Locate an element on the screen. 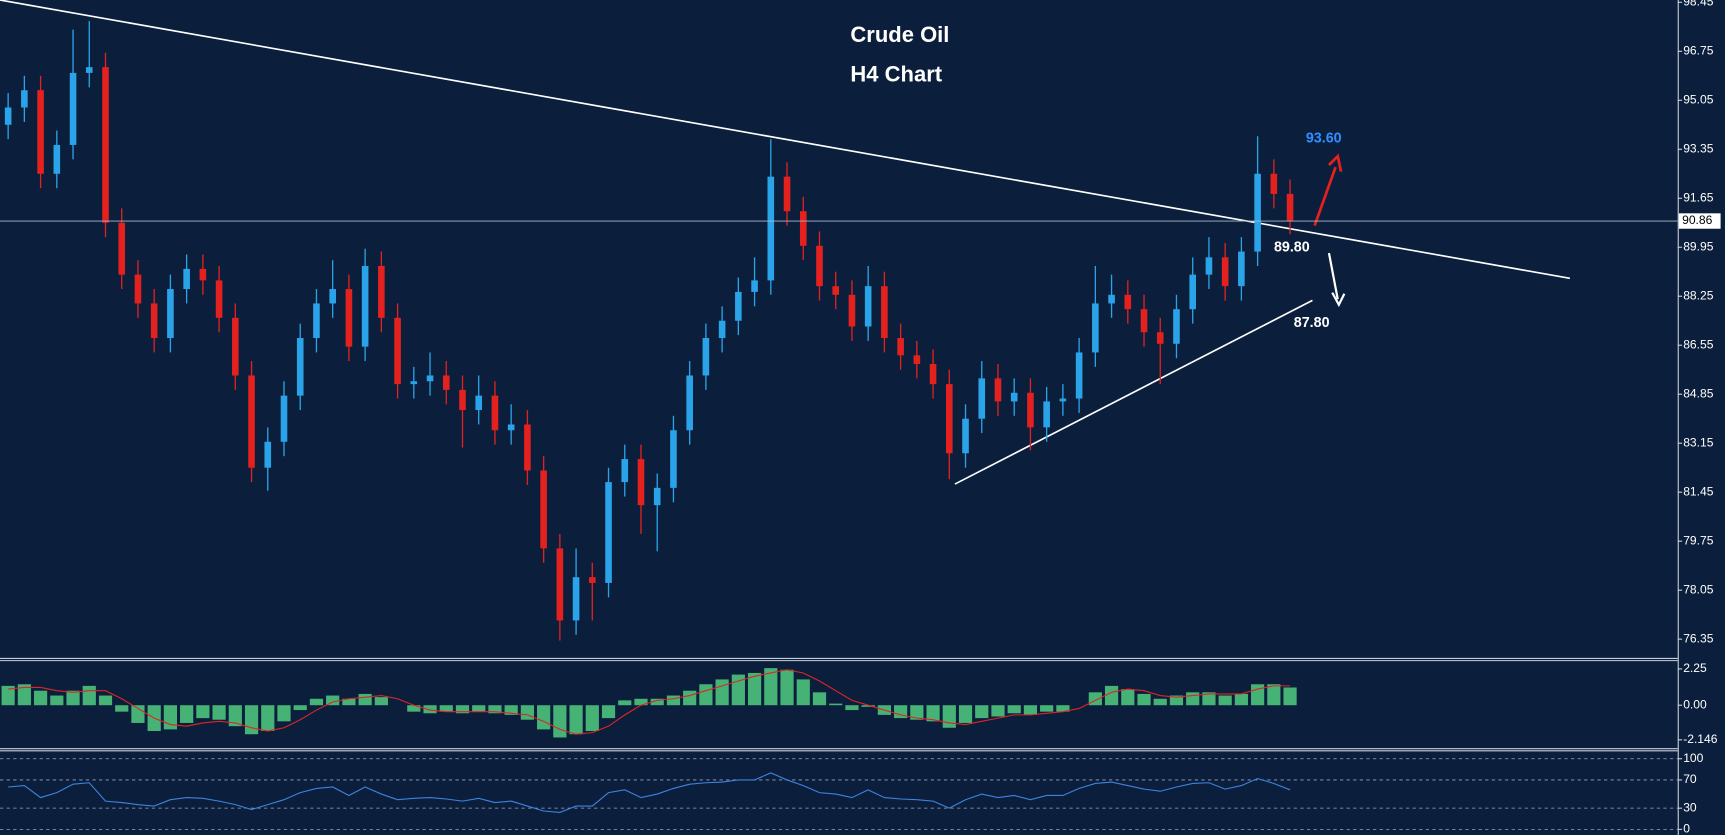 Image resolution: width=1725 pixels, height=835 pixels. y-tick-label: 89.95 is located at coordinates (1698, 246).